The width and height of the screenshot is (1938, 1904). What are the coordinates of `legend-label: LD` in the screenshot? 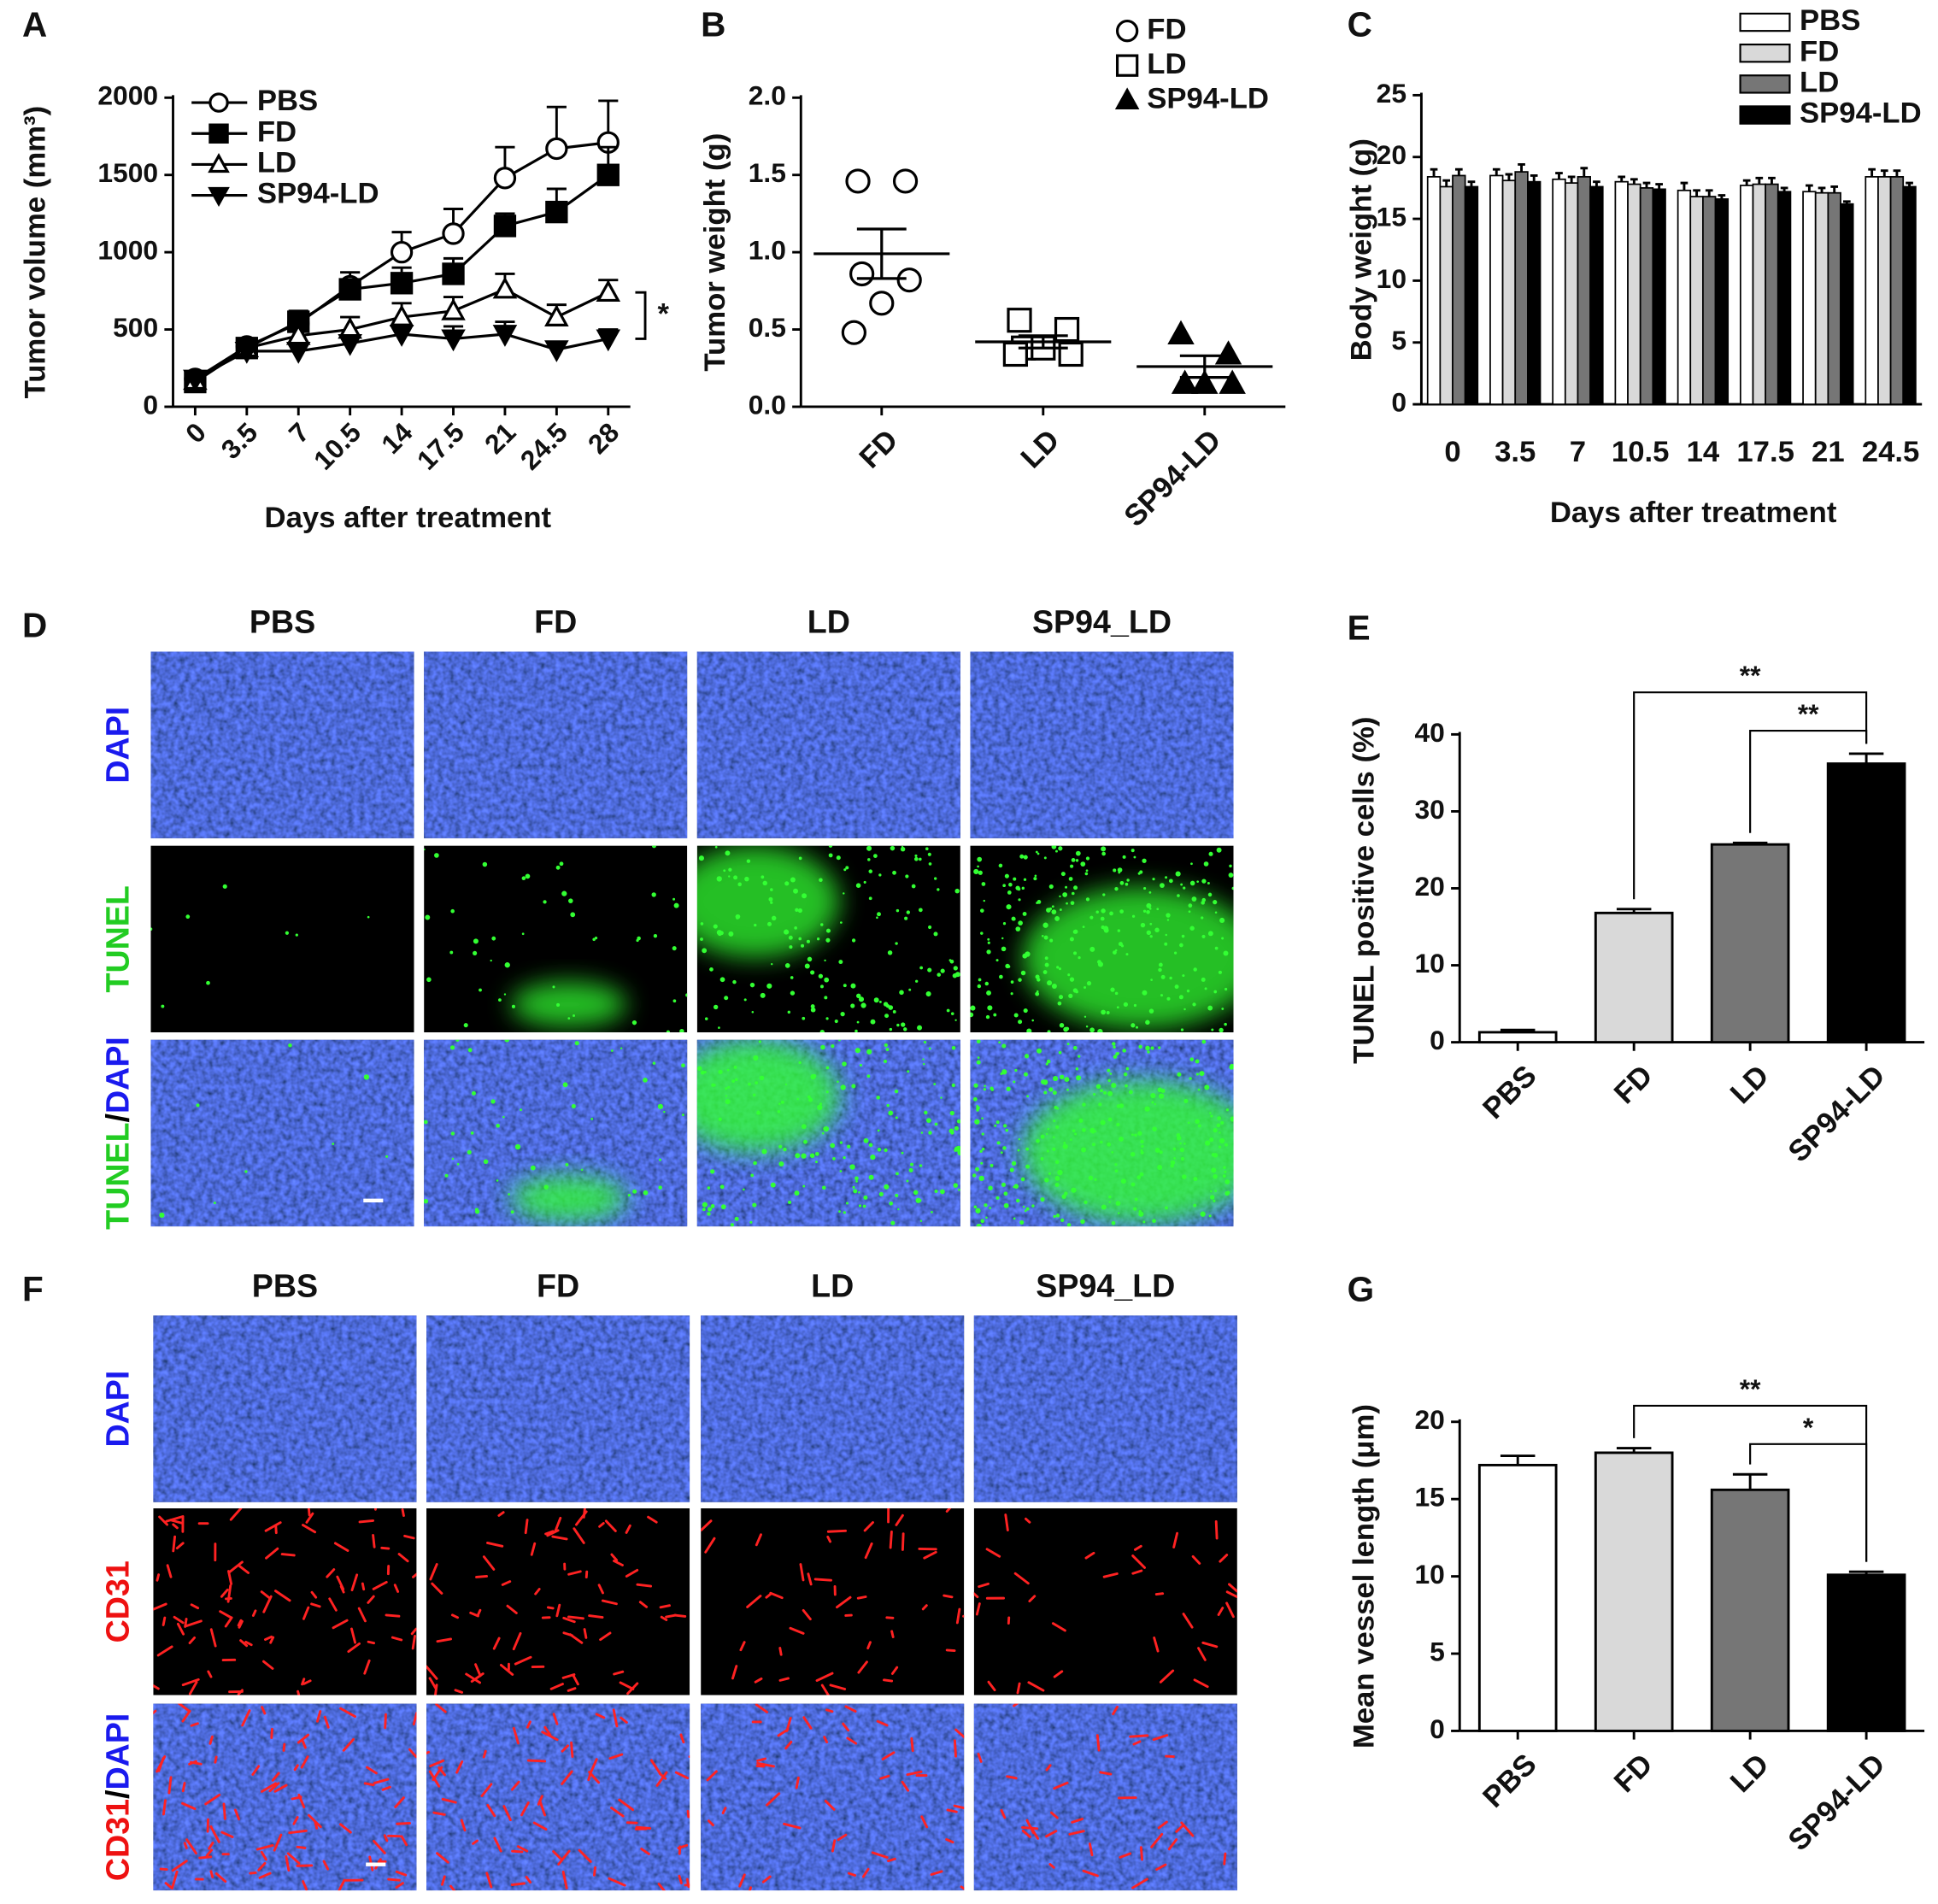 It's located at (277, 163).